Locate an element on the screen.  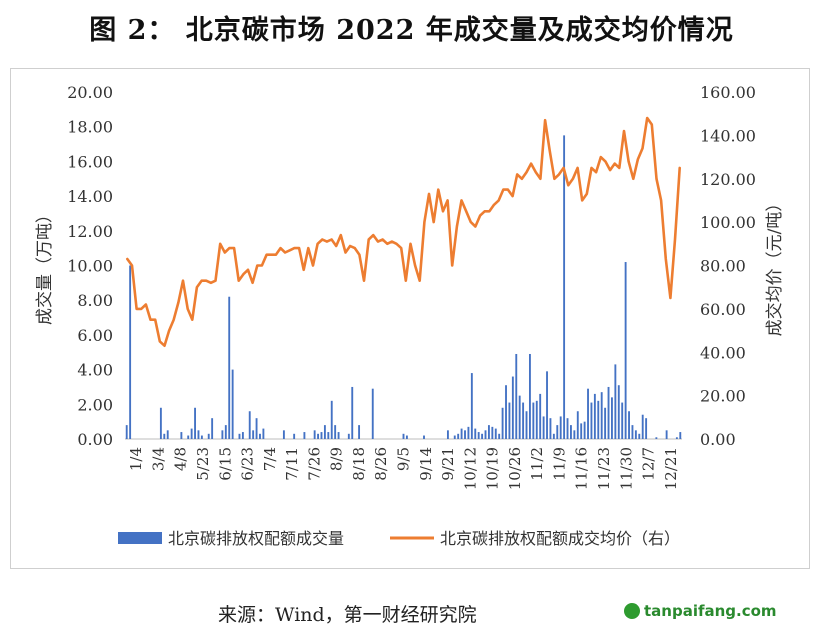
left-tick-label: 0.00 is located at coordinates (95, 439).